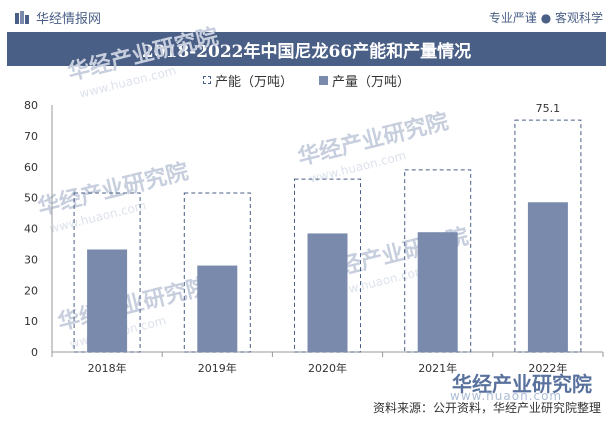 The image size is (613, 425). What do you see at coordinates (371, 82) in the screenshot?
I see `legend-label-output: 产量（万吨）` at bounding box center [371, 82].